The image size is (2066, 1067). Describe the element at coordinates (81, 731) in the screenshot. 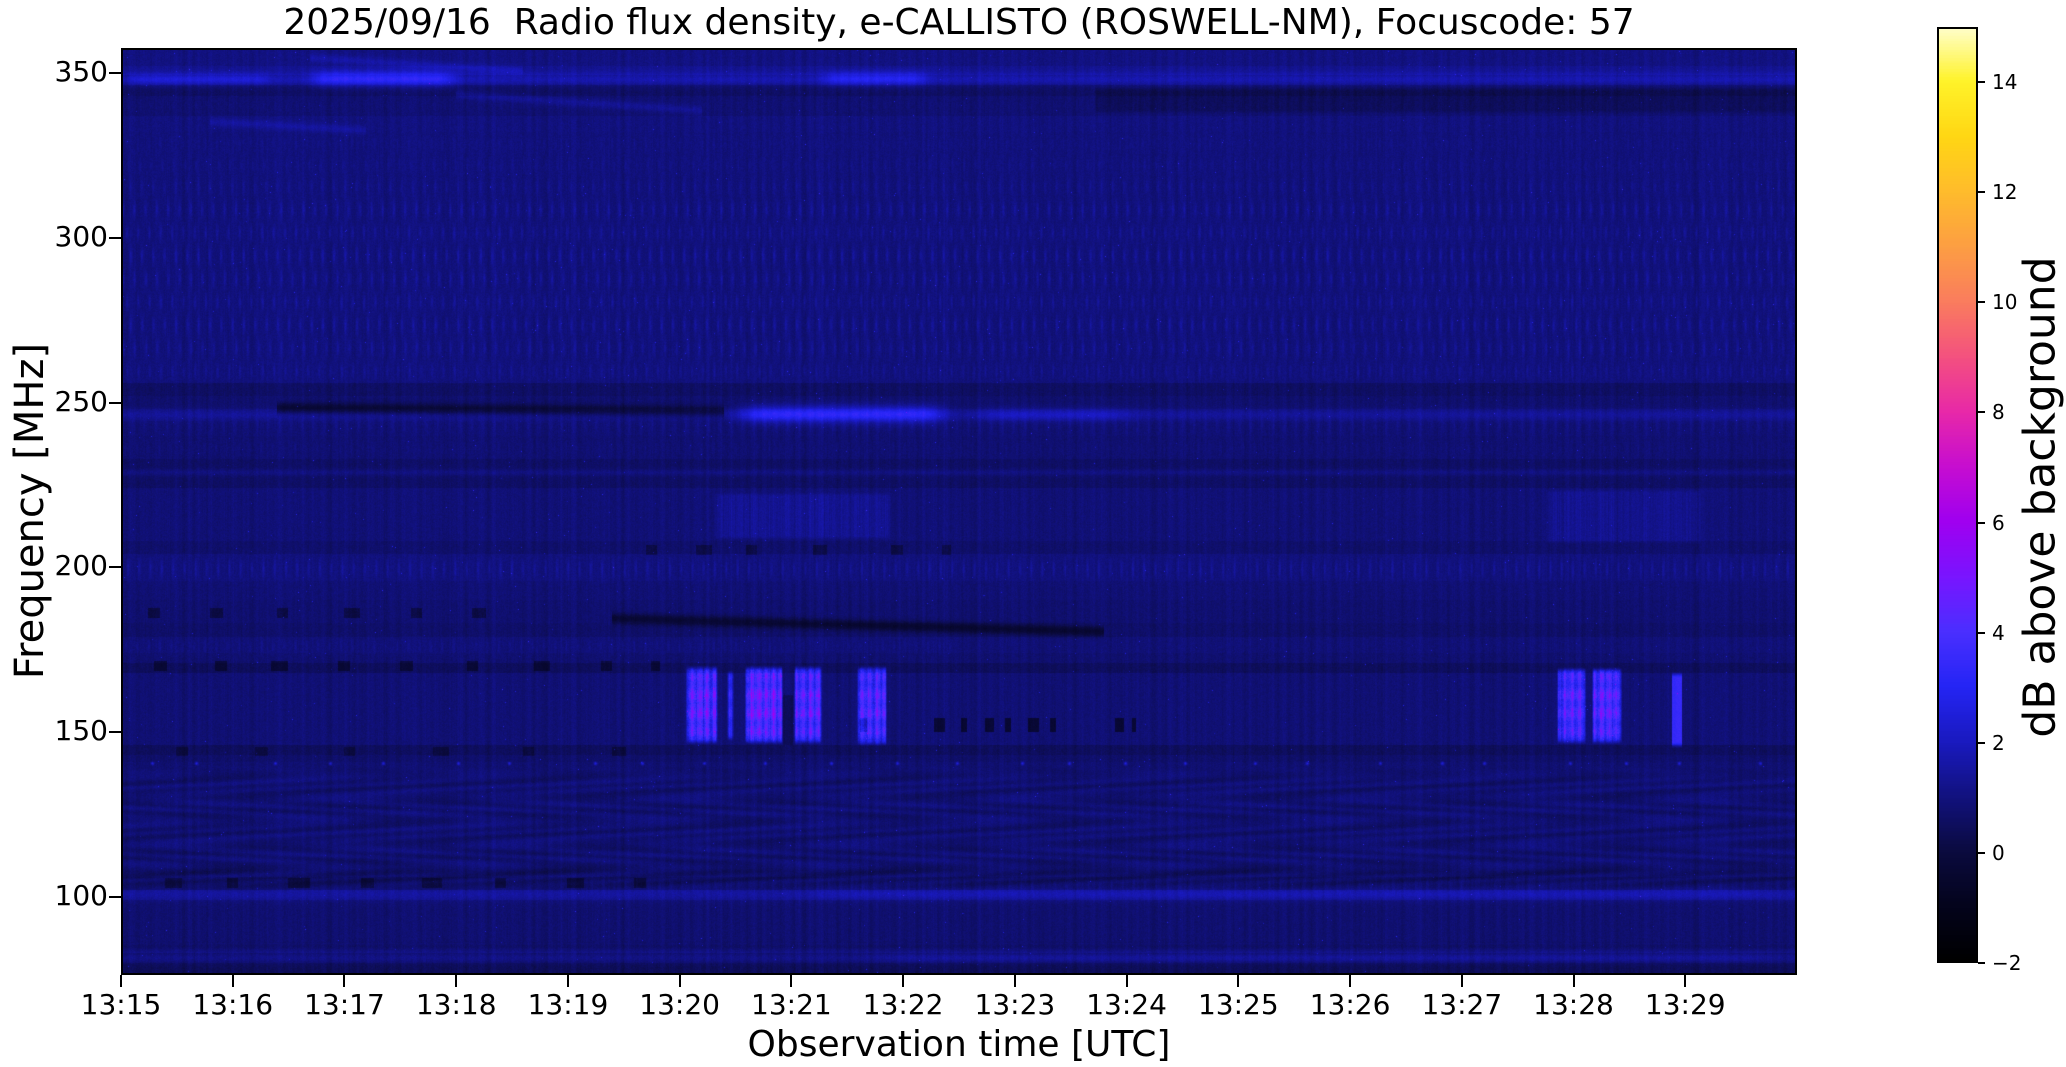

I see `y-tick-label: 150` at that location.